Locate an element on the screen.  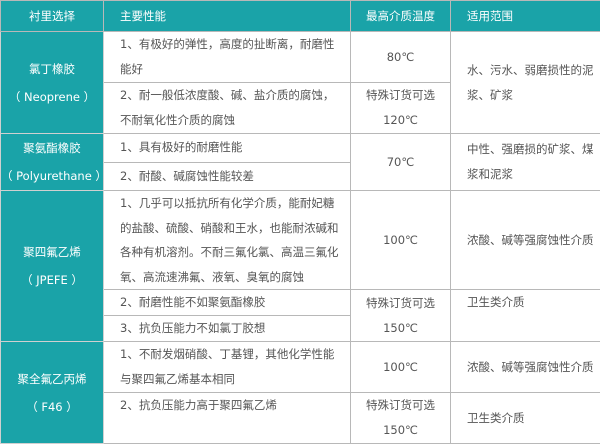
property-cell: 1、不耐发烟硝酸、丁基锂，其他化学性能与聚四氟乙烯基本相同 is located at coordinates (227, 367).